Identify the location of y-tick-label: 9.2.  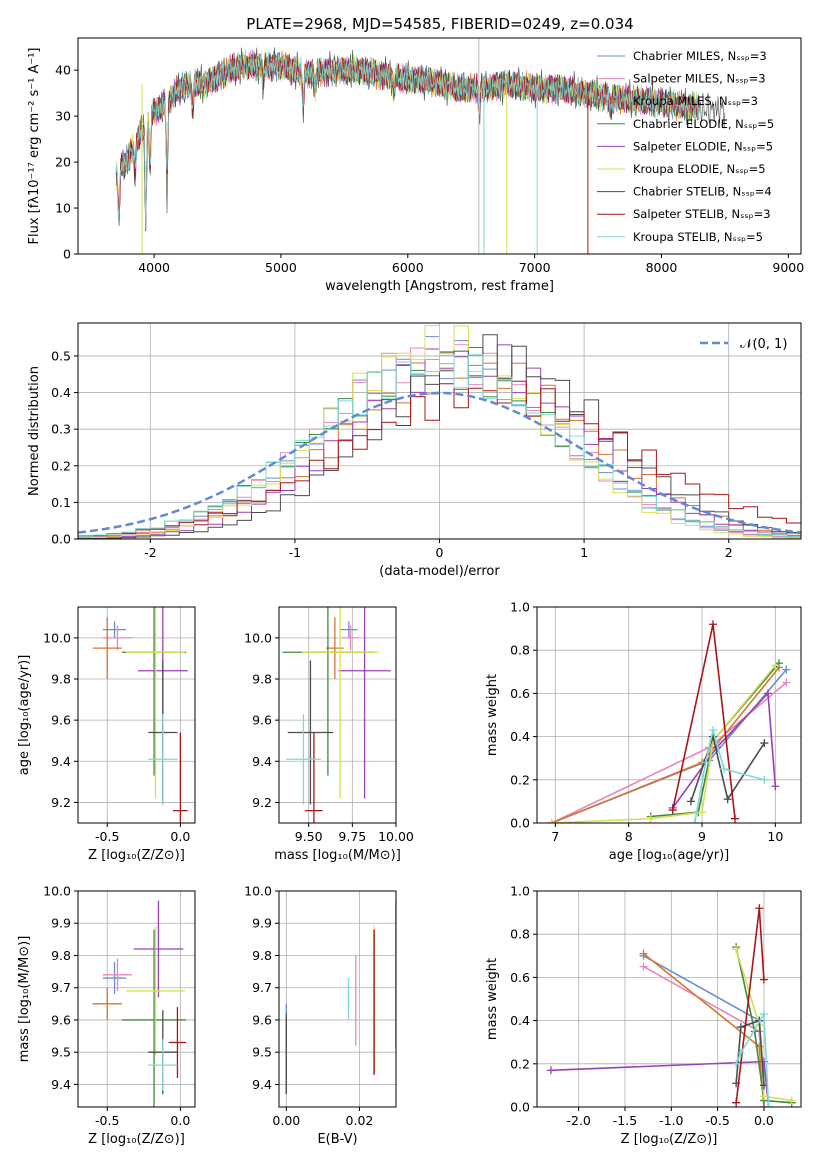
(262, 802).